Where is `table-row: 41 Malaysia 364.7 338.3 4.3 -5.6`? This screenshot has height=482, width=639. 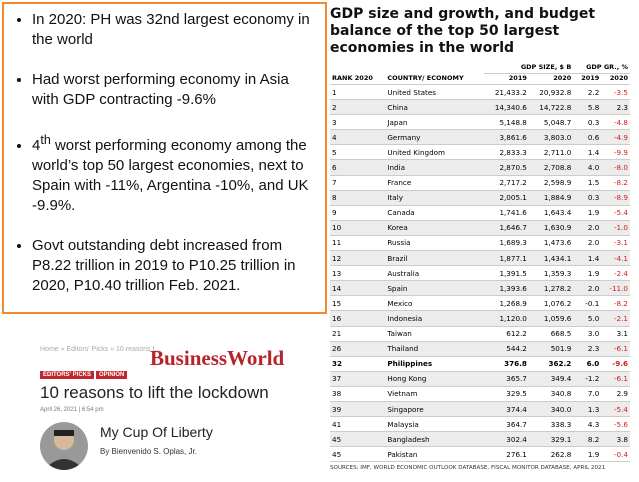 table-row: 41 Malaysia 364.7 338.3 4.3 -5.6 is located at coordinates (480, 424).